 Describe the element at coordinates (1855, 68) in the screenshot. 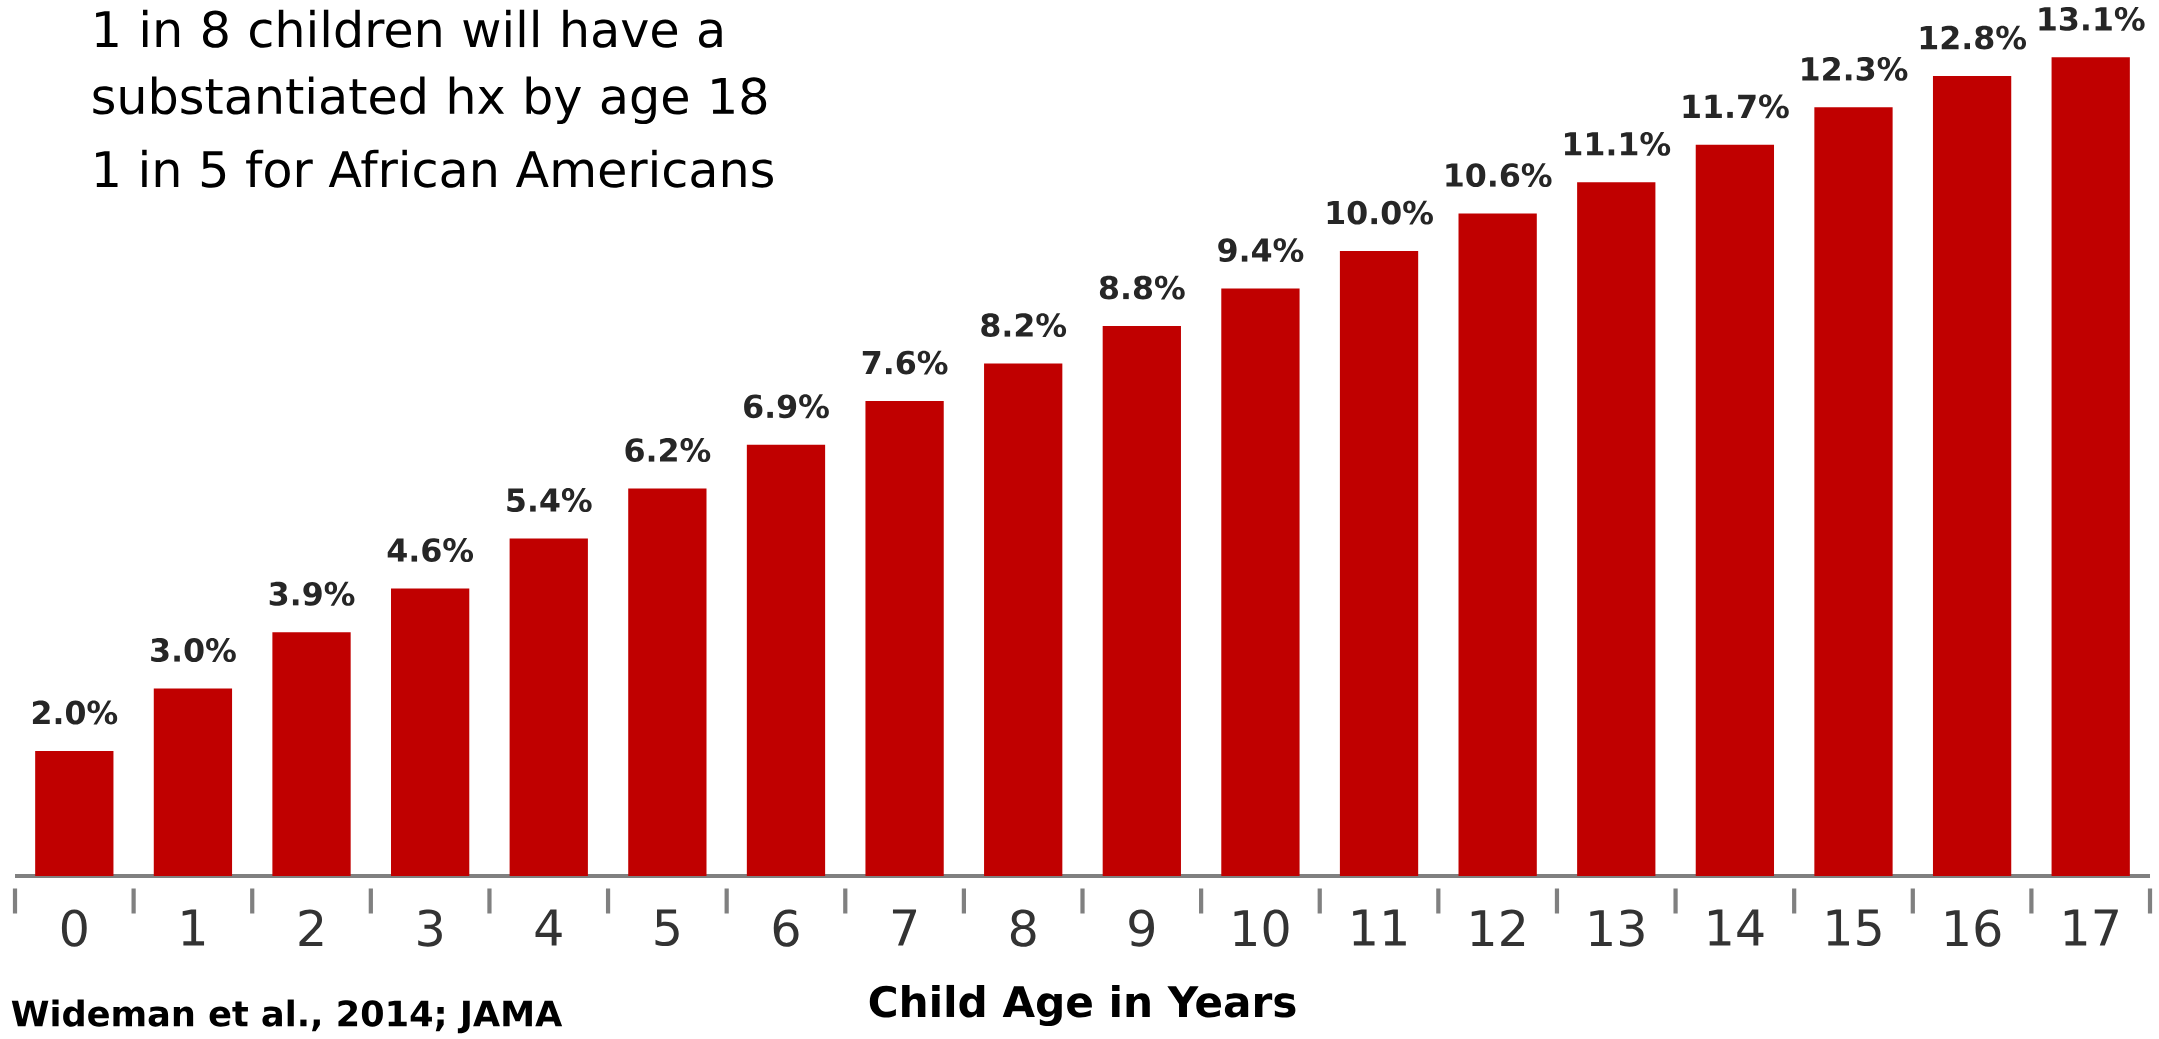

I see `data-label: 12.3%` at that location.